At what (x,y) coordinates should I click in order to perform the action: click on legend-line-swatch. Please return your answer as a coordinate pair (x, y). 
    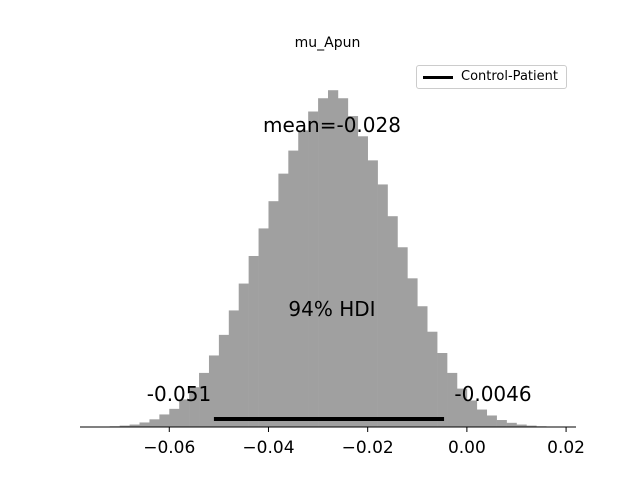
    Looking at the image, I should click on (438, 77).